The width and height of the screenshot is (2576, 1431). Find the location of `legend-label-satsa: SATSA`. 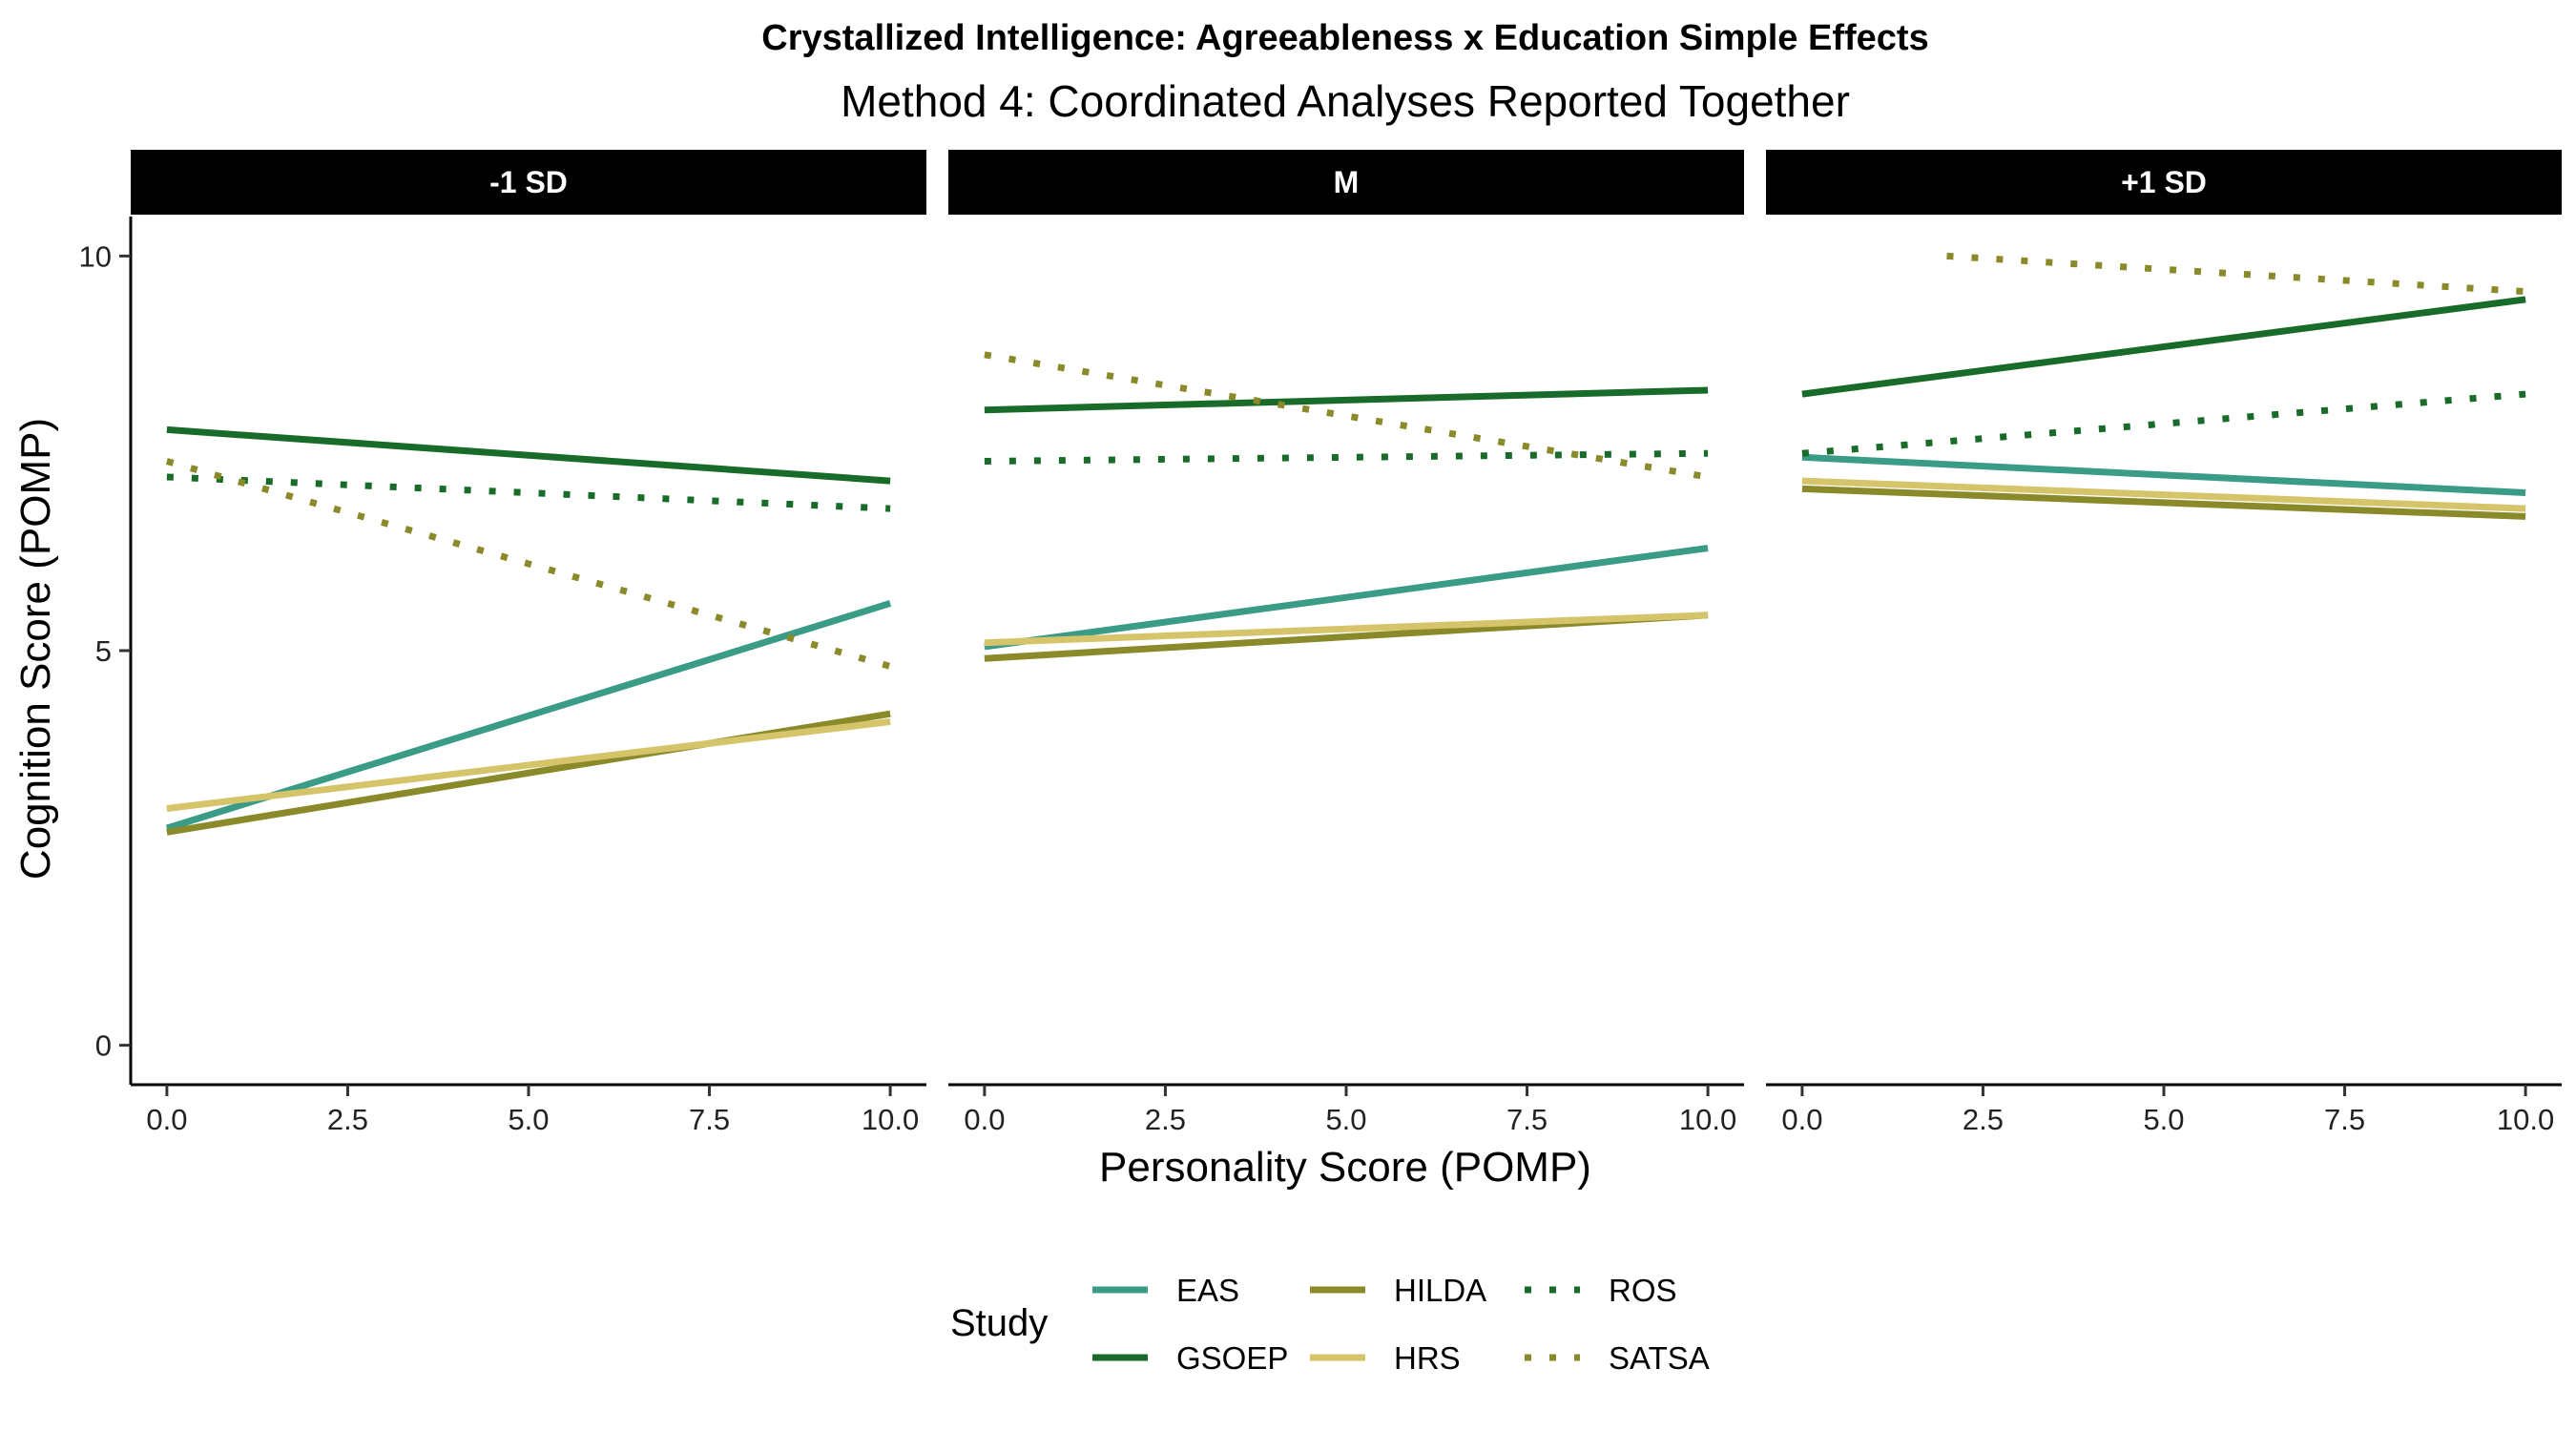

legend-label-satsa: SATSA is located at coordinates (1659, 1358).